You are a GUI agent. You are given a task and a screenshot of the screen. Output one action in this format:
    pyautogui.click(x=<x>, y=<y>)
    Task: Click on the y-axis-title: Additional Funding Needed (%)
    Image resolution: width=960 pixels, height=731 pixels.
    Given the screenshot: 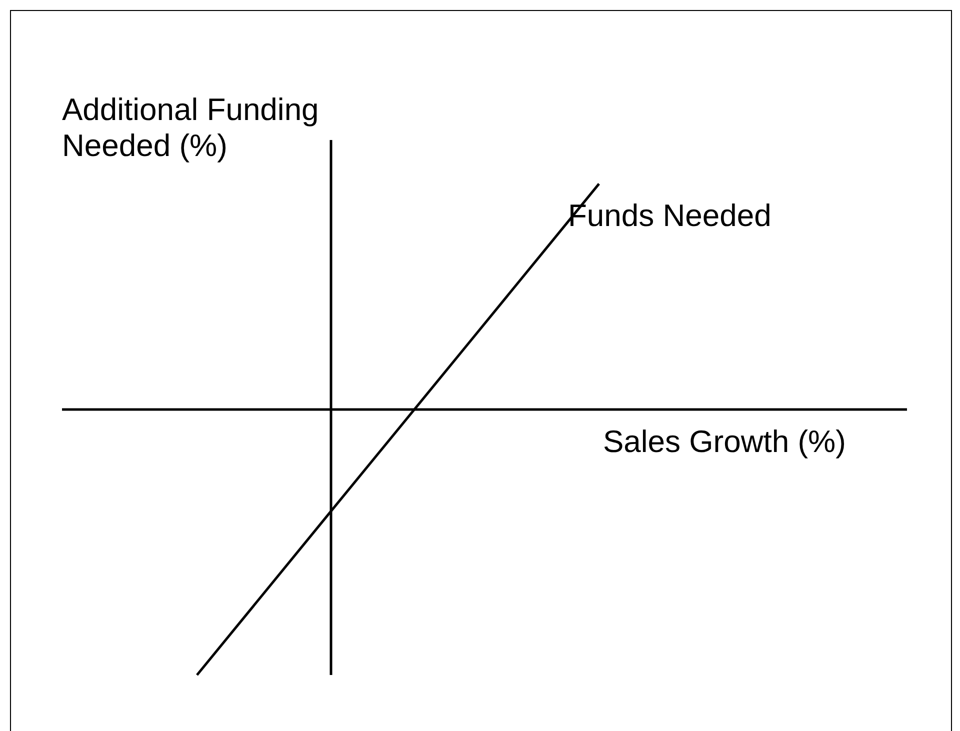 What is the action you would take?
    pyautogui.click(x=191, y=128)
    